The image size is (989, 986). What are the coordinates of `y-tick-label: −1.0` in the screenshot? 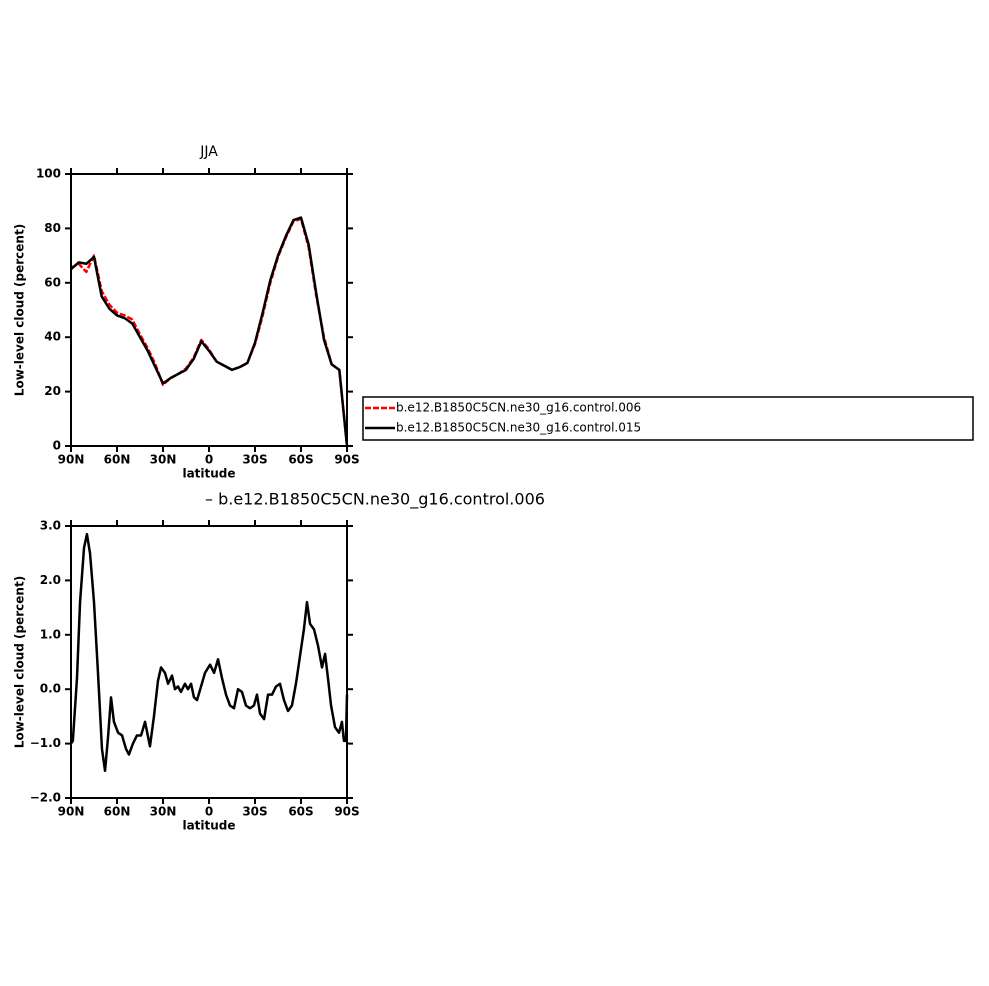 It's located at (45, 743).